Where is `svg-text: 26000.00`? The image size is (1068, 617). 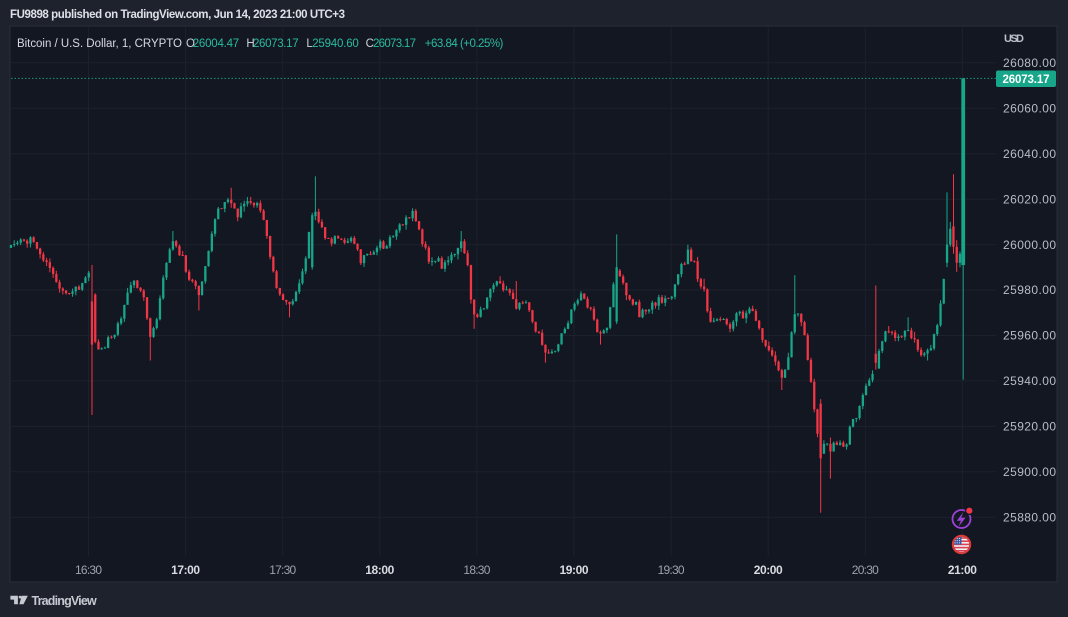
svg-text: 26000.00 is located at coordinates (1029, 245).